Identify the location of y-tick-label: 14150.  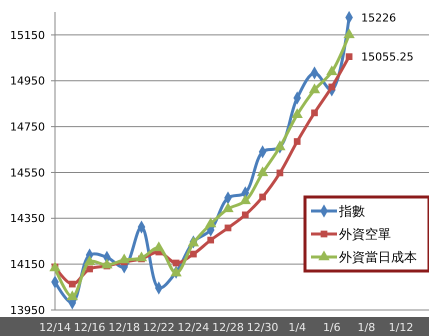
(27, 265).